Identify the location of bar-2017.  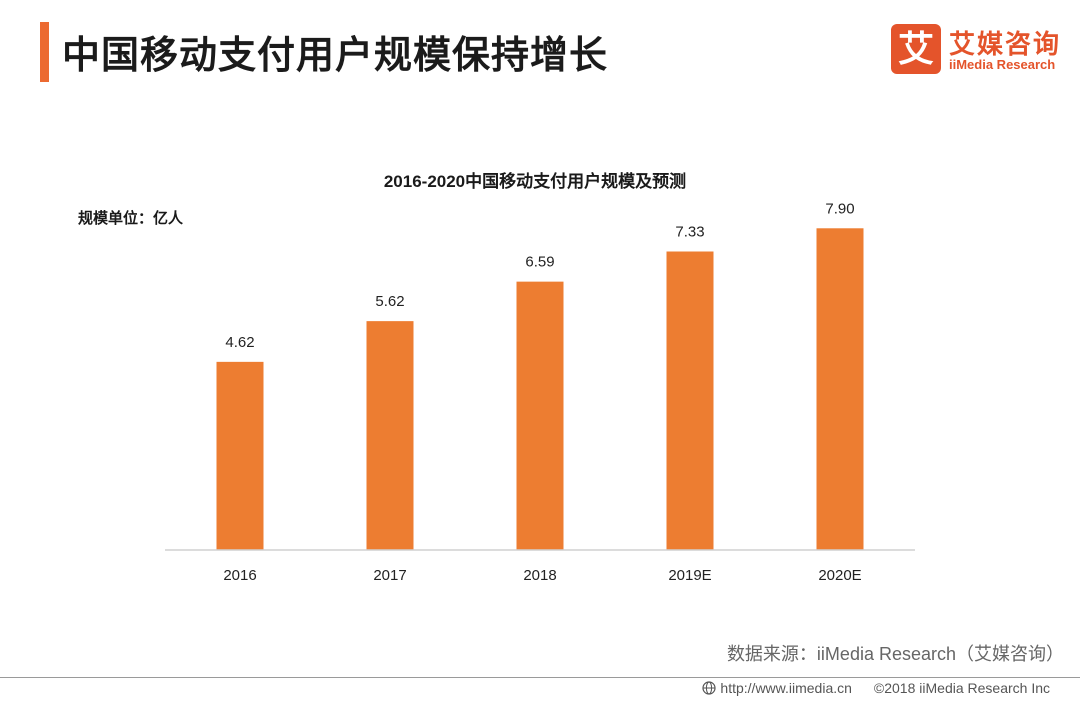
(390, 435).